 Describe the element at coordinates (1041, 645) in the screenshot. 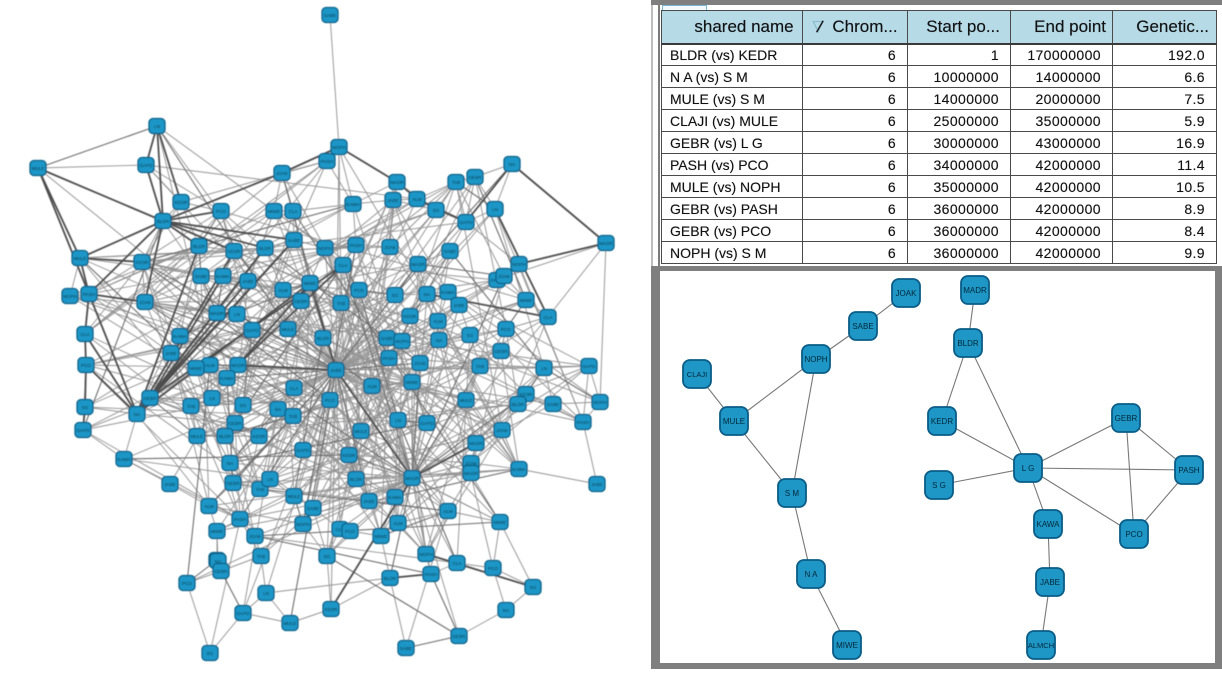

I see `svg-text: ALMCH` at that location.